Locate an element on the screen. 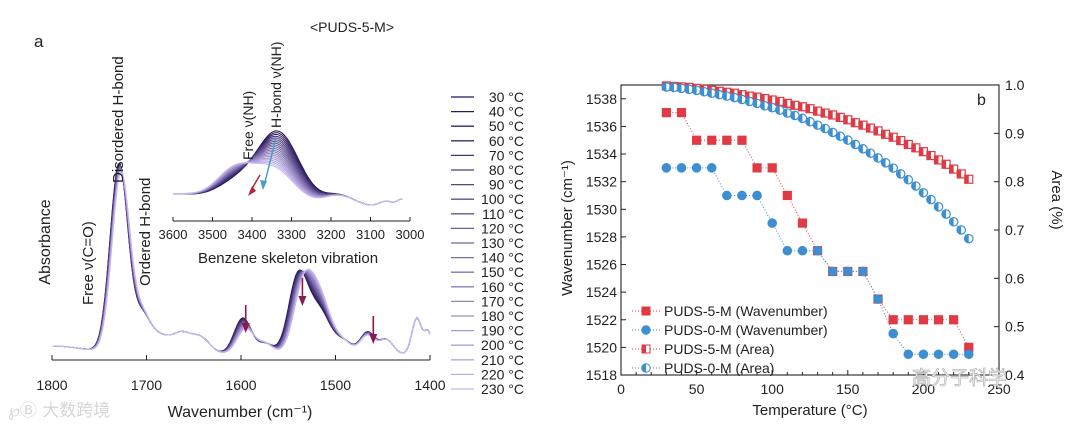 This screenshot has width=1080, height=430. panel-a-label: a is located at coordinates (39, 41).